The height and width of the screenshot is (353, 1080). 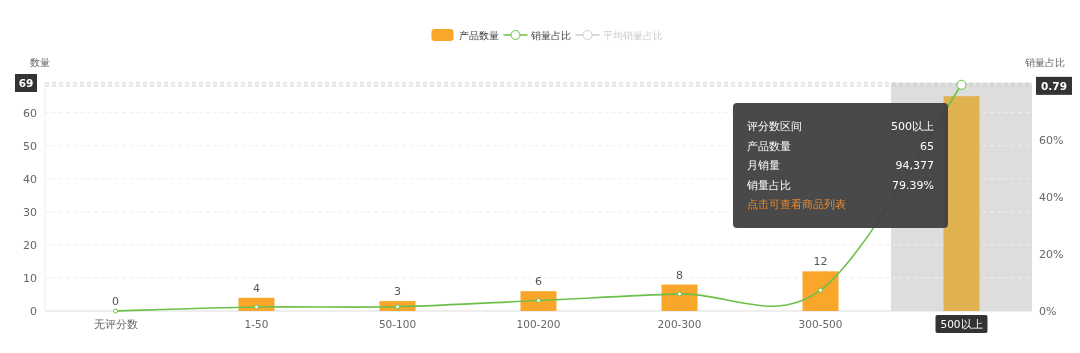 I want to click on annotation: 94,377, so click(x=914, y=165).